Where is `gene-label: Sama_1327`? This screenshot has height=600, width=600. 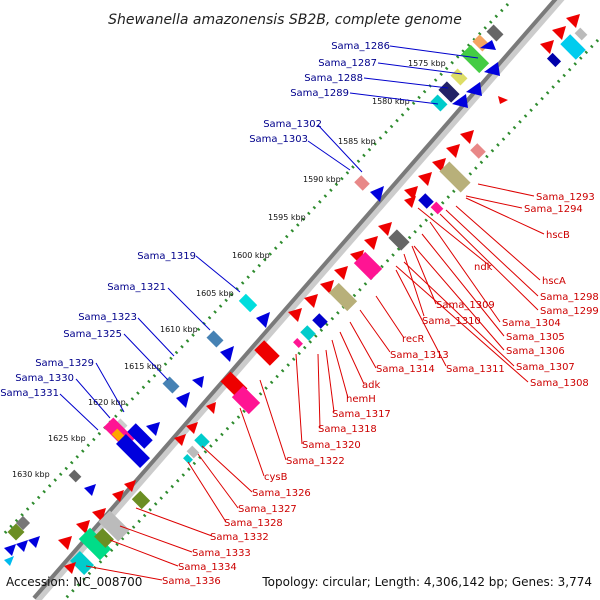 gene-label: Sama_1327 is located at coordinates (267, 509).